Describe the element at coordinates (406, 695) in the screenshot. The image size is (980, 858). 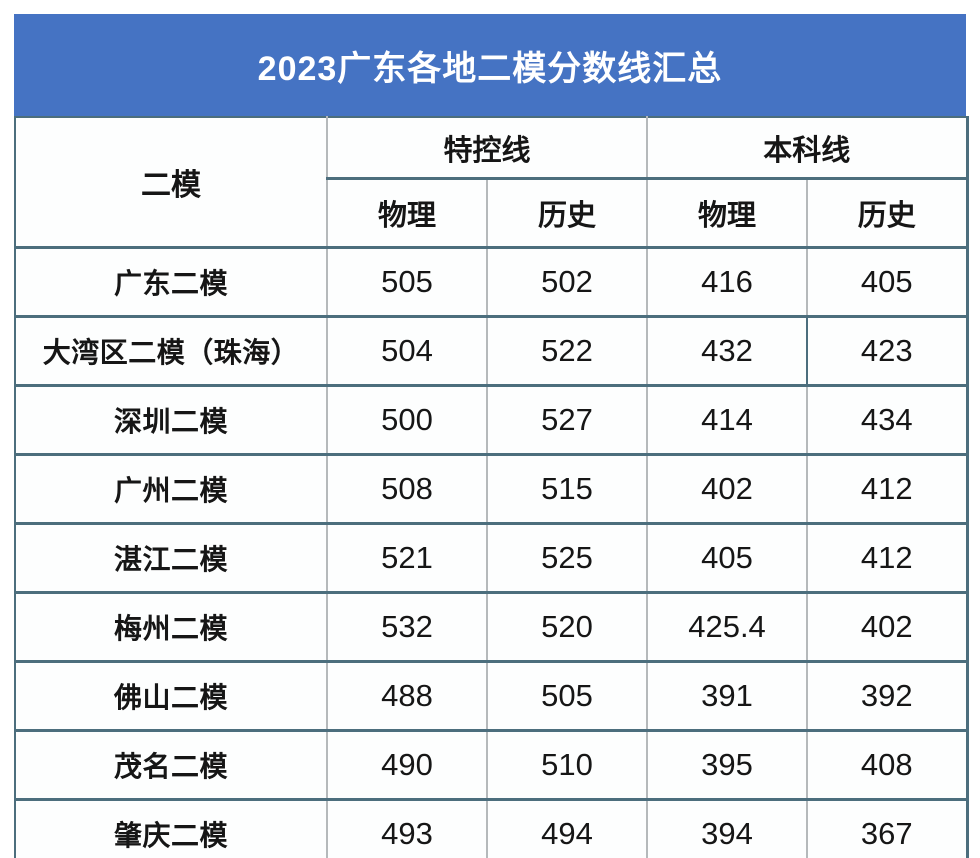
I see `score-cell: 488` at that location.